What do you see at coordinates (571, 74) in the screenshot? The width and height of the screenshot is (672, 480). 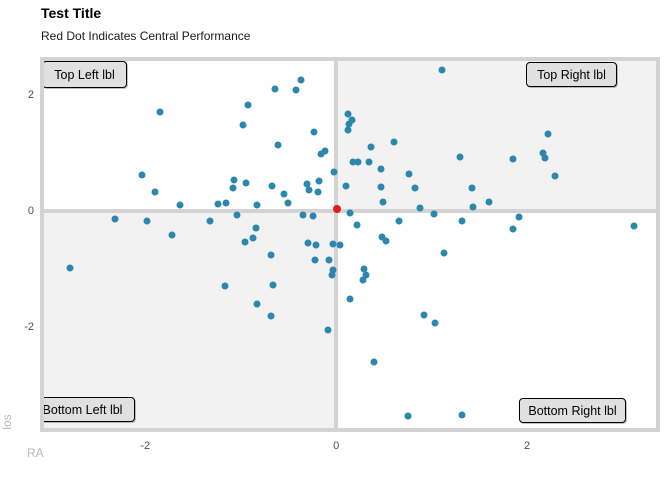 I see `quadrant-label-top-right: Top Right lbl` at bounding box center [571, 74].